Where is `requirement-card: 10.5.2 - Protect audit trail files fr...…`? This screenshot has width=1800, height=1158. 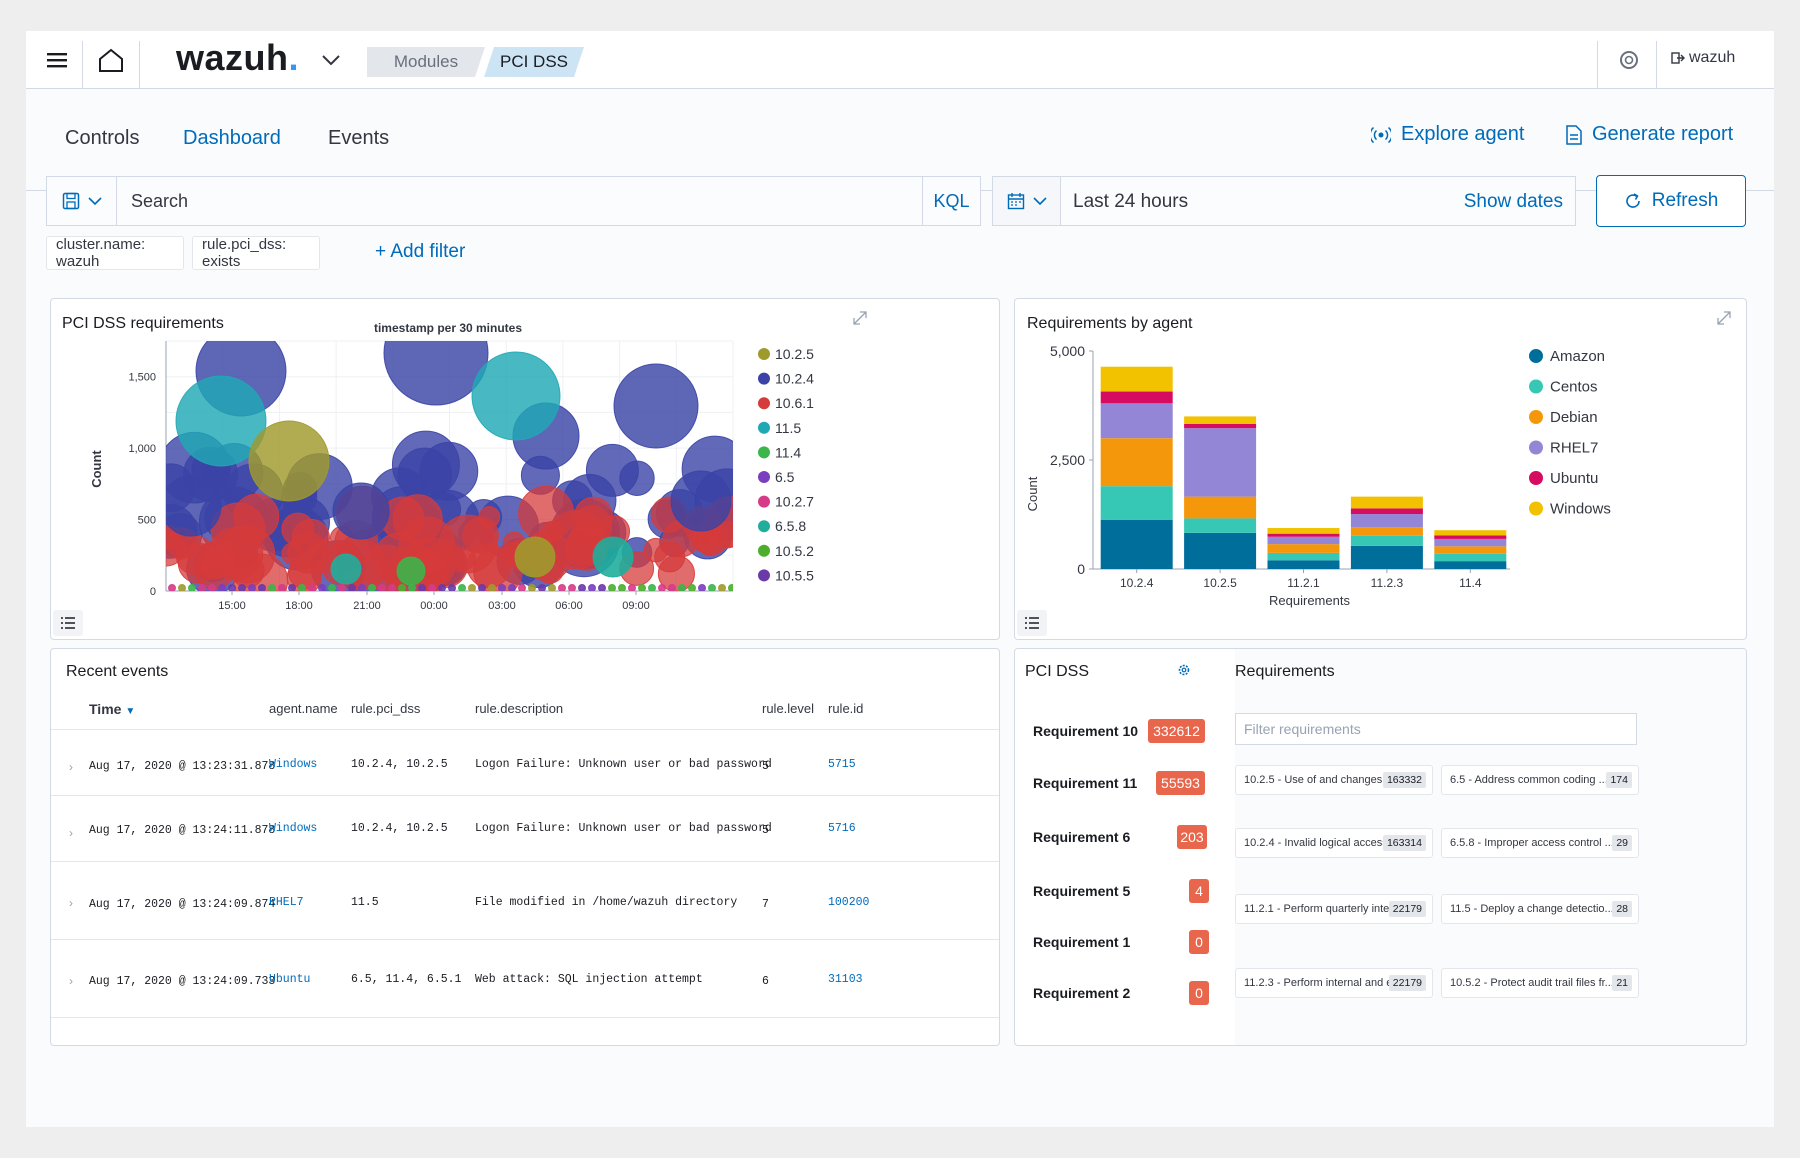 requirement-card: 10.5.2 - Protect audit trail files fr...… is located at coordinates (1540, 983).